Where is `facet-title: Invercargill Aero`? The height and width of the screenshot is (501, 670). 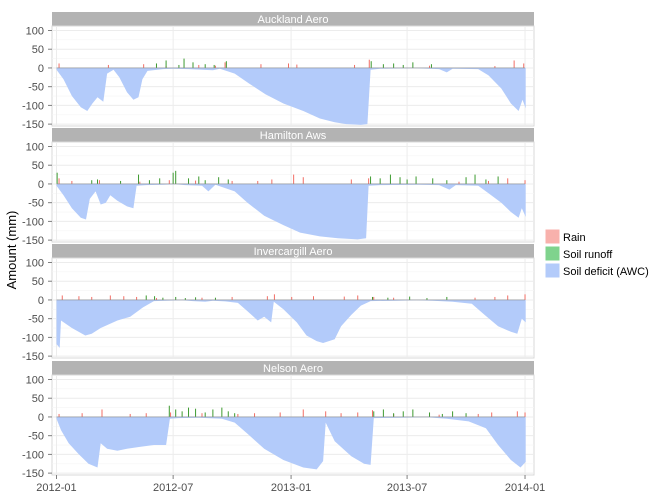 facet-title: Invercargill Aero is located at coordinates (293, 252).